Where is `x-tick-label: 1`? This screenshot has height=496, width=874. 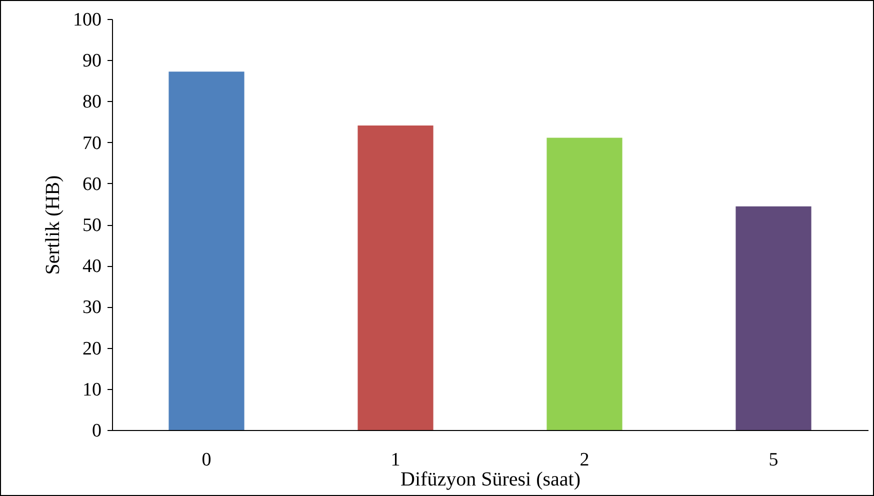
x-tick-label: 1 is located at coordinates (395, 460).